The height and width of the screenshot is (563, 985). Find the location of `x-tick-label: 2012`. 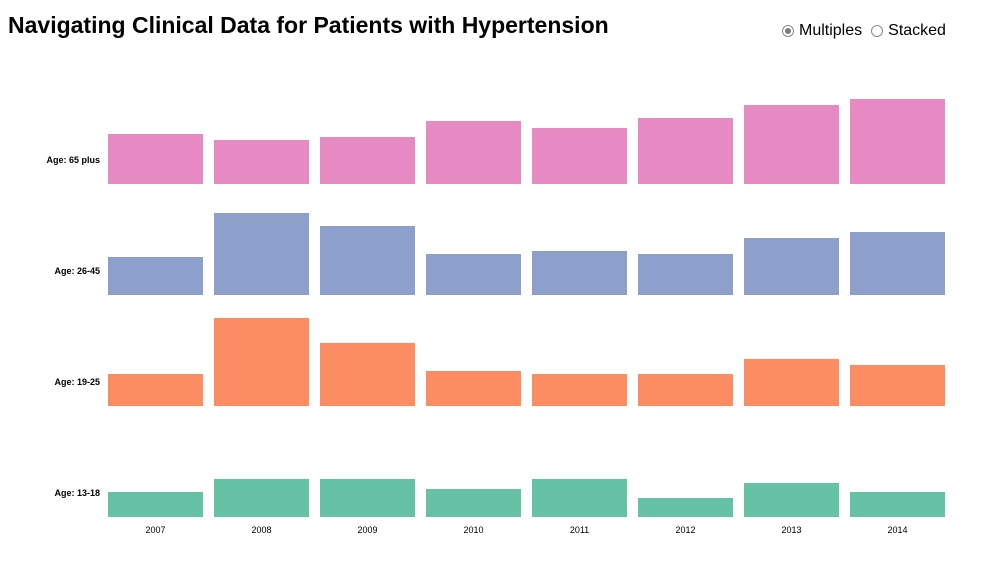

x-tick-label: 2012 is located at coordinates (685, 530).